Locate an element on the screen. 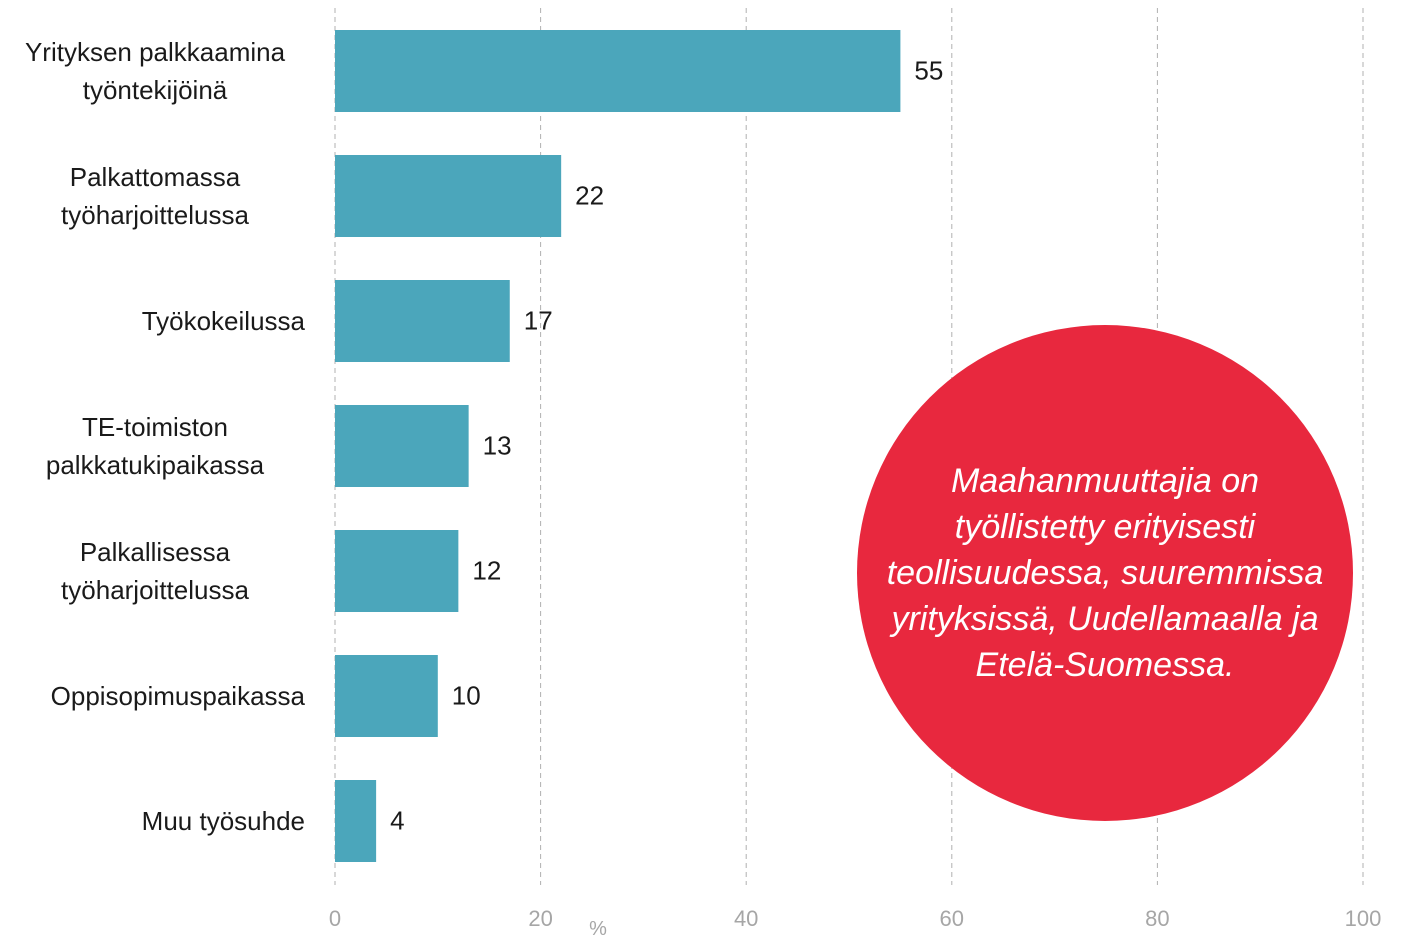 The height and width of the screenshot is (939, 1404). value-label: 55 is located at coordinates (929, 70).